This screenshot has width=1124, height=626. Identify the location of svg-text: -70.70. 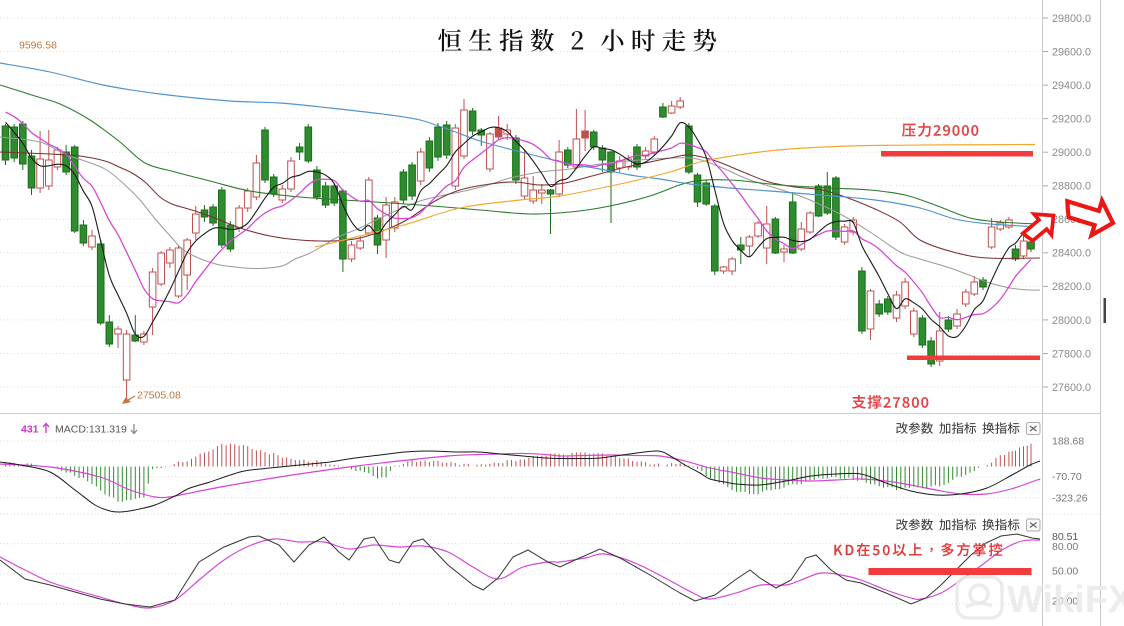
(1067, 477).